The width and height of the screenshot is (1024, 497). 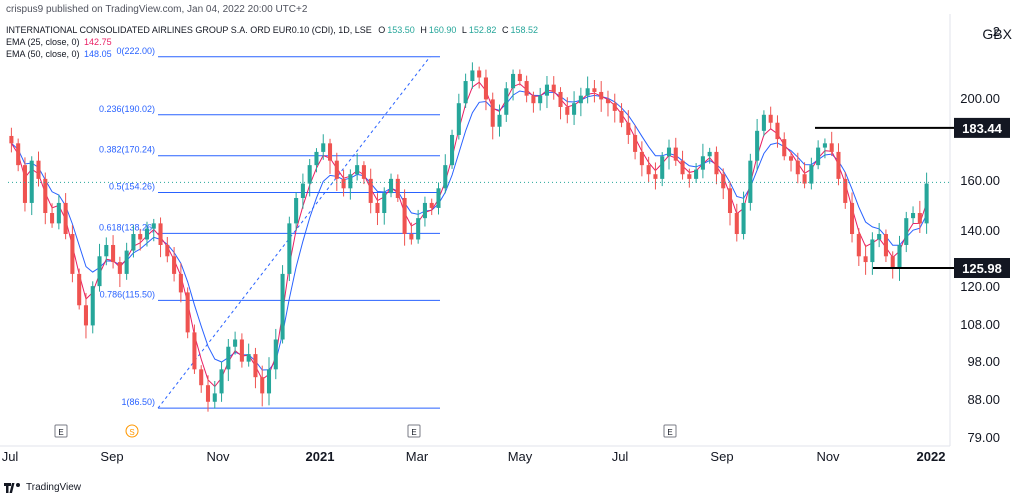 I want to click on x-tick-label: 2022, so click(x=931, y=456).